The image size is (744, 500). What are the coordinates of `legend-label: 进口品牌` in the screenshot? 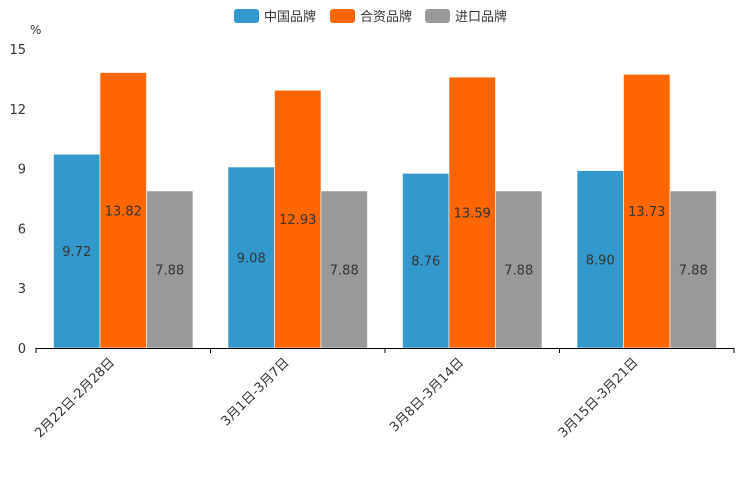 It's located at (481, 17).